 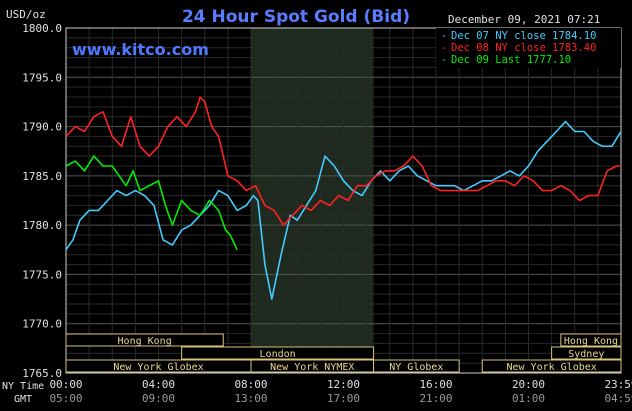 I want to click on session-label: London, so click(x=278, y=354).